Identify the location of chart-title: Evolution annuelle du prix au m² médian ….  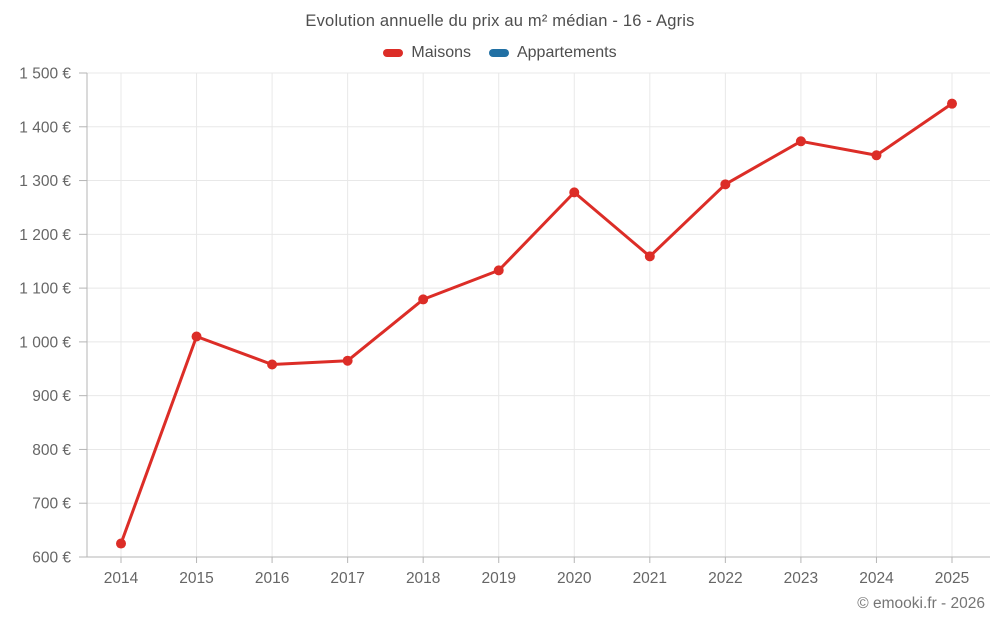
(500, 21).